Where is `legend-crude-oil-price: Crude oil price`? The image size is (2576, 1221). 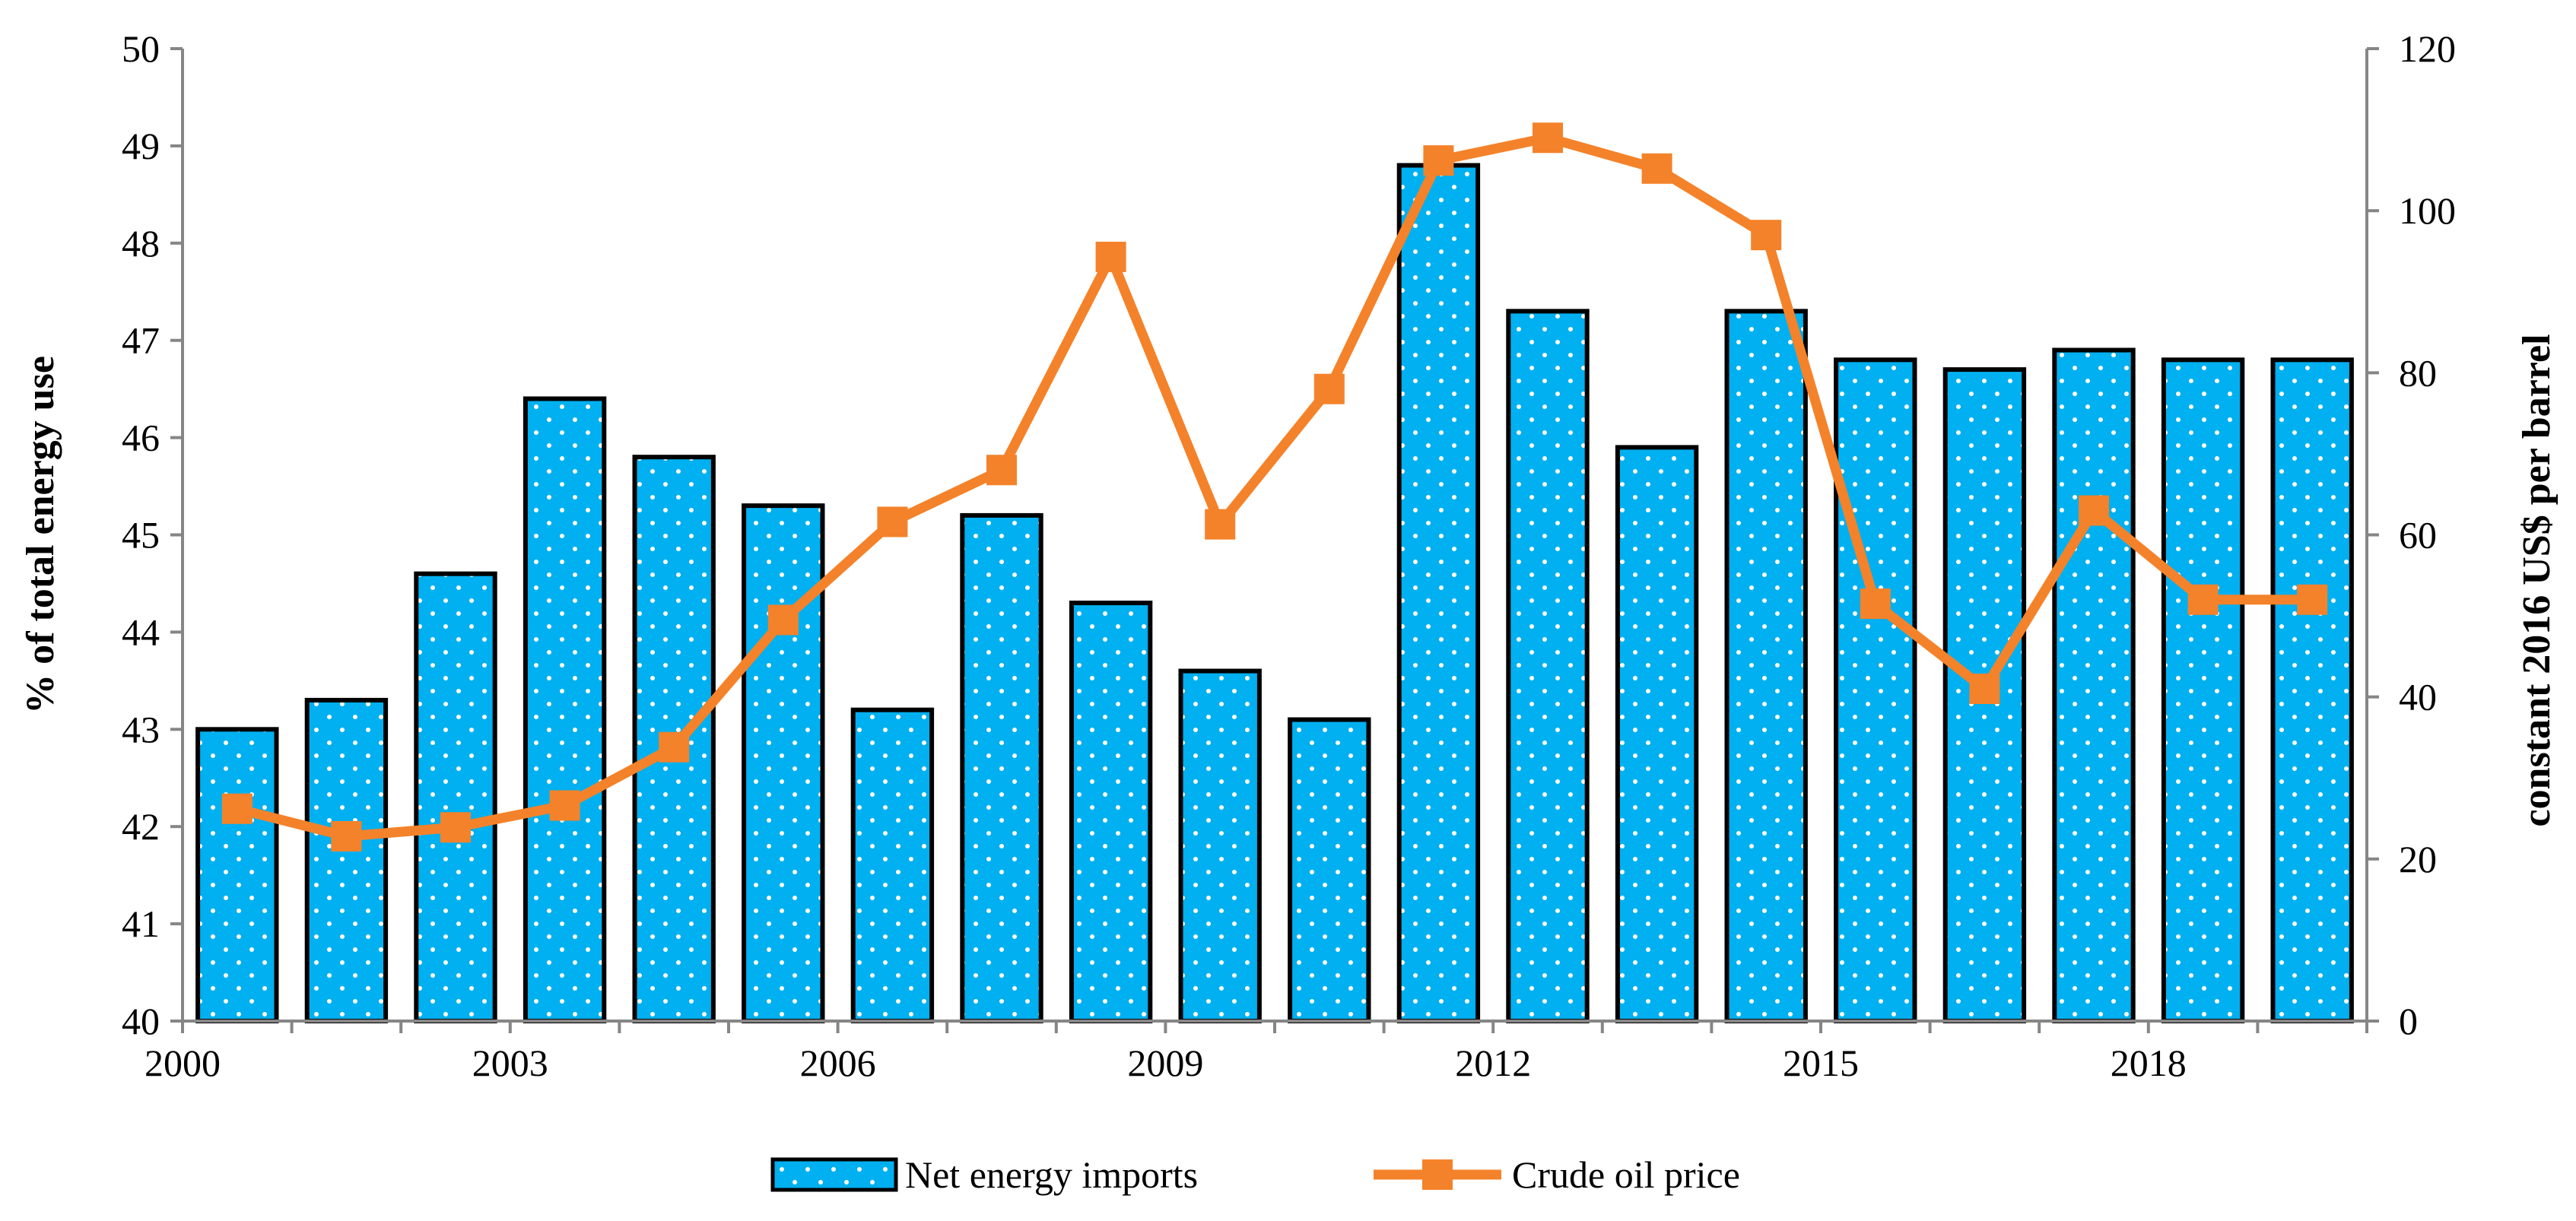 legend-crude-oil-price: Crude oil price is located at coordinates (1626, 1175).